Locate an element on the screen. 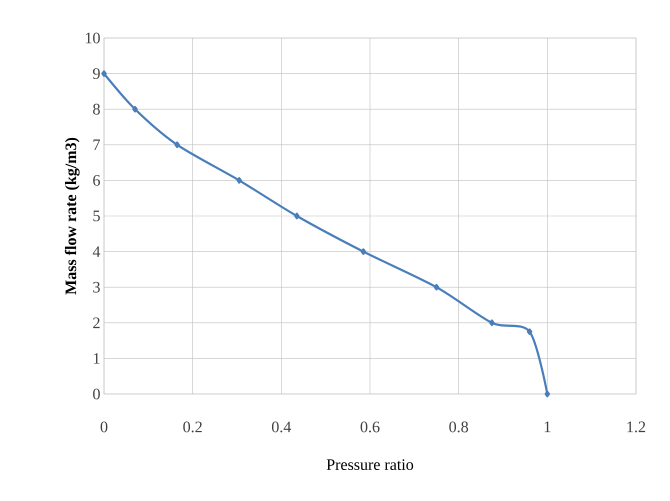 This screenshot has height=501, width=670. y-tick-label: 2 is located at coordinates (96, 323).